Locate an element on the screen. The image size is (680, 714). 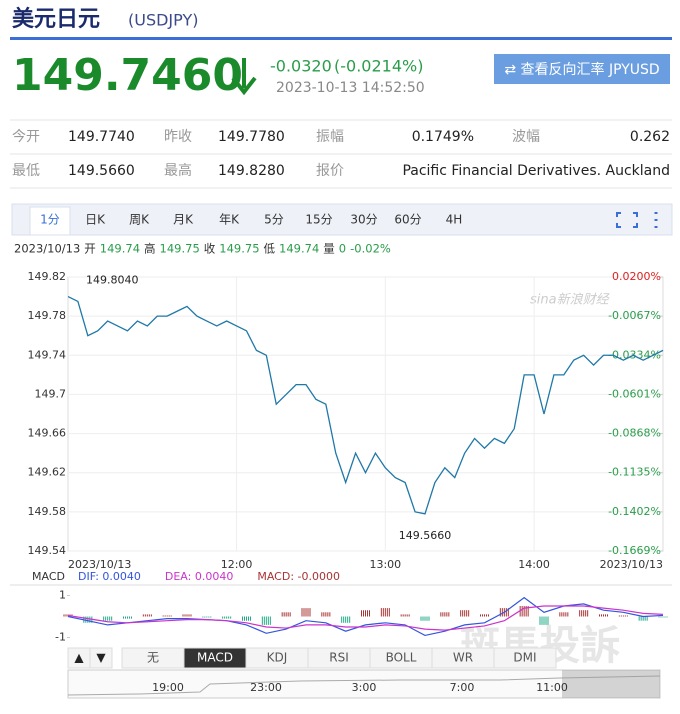
x-tick-label: 14:00 is located at coordinates (534, 564).